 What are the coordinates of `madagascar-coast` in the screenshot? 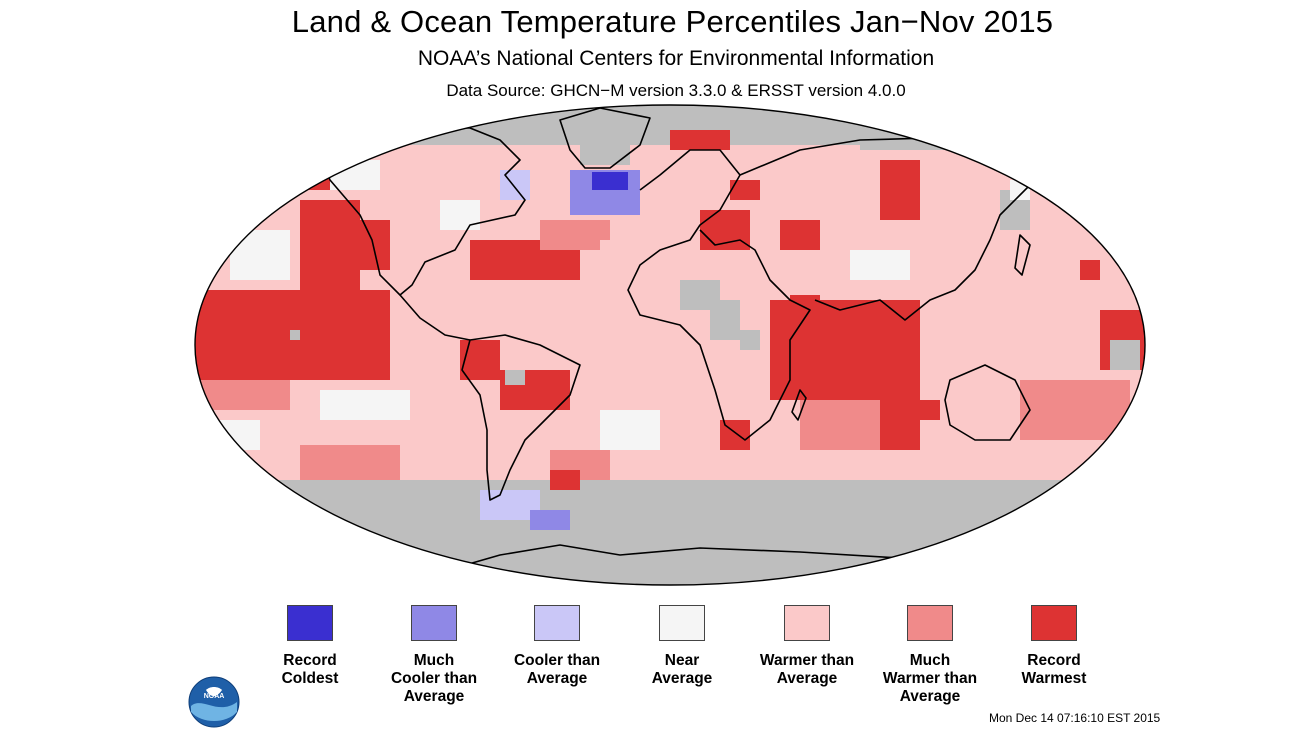 It's located at (799, 405).